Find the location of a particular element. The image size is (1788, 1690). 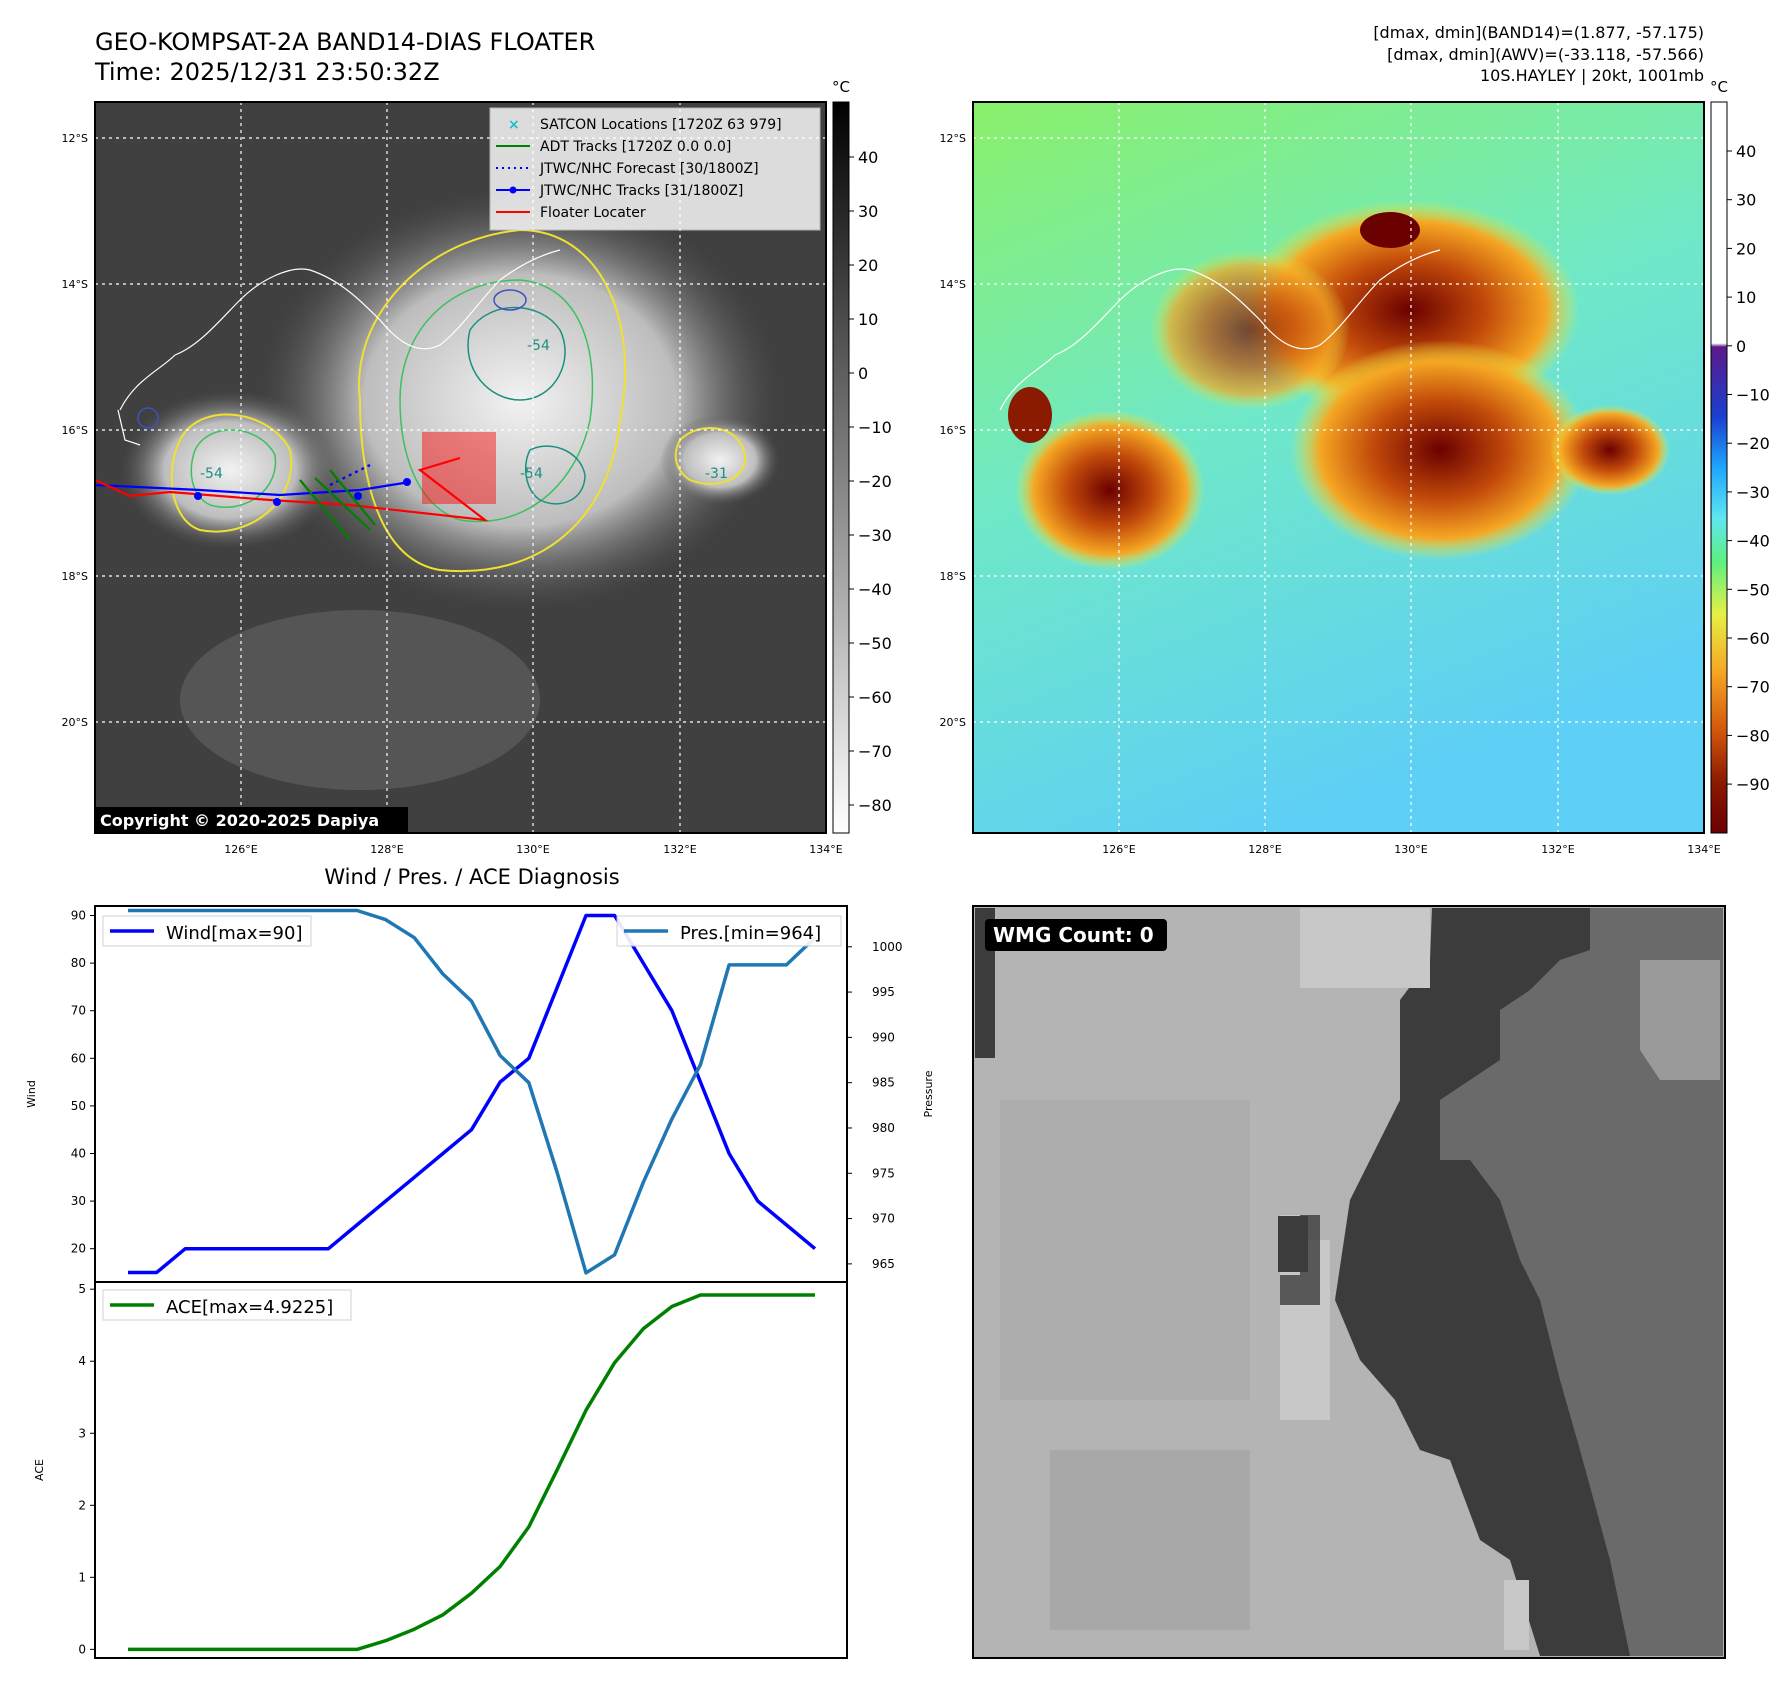

svg-text: -31 is located at coordinates (716, 474).